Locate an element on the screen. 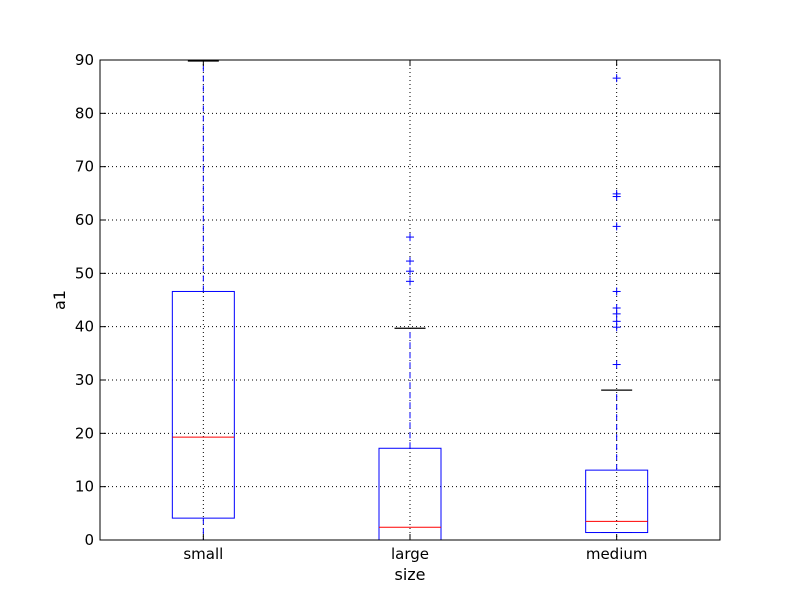 The height and width of the screenshot is (600, 800). y-tick-label: 50 is located at coordinates (84, 273).